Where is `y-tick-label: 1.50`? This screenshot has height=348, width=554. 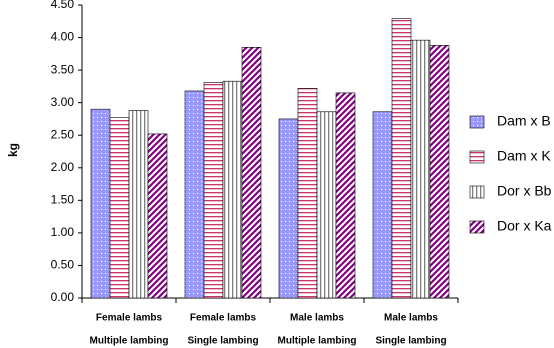 y-tick-label: 1.50 is located at coordinates (63, 200).